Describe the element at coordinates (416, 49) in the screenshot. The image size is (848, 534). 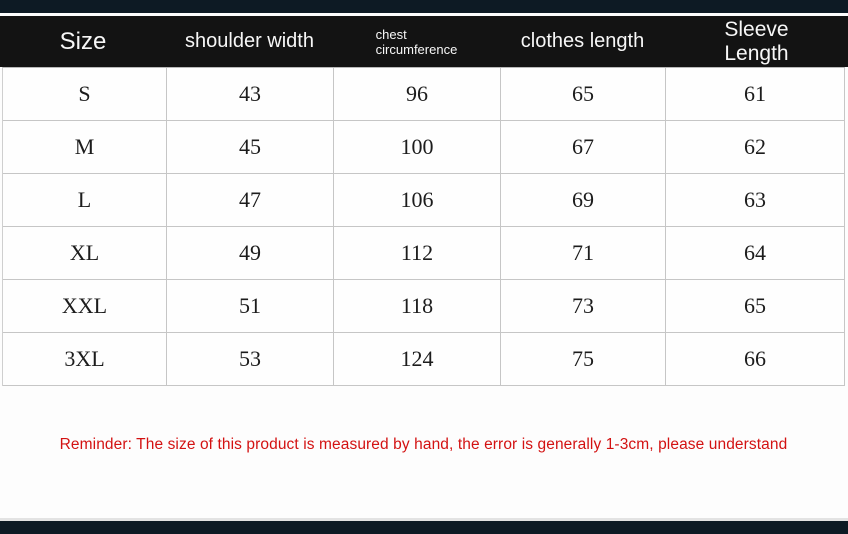
I see `header-chest-line2: circumference` at that location.